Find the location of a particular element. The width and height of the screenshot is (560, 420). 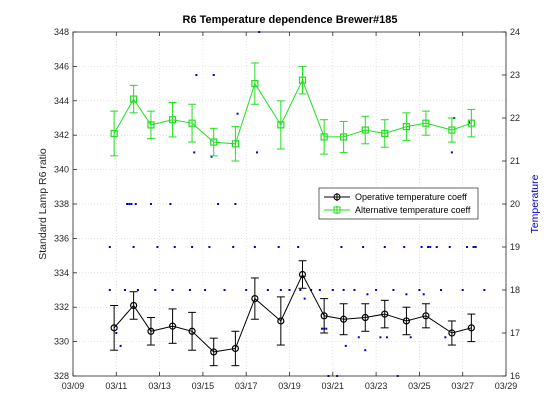

legend-label-operative: Operative temperature coeff is located at coordinates (411, 197).